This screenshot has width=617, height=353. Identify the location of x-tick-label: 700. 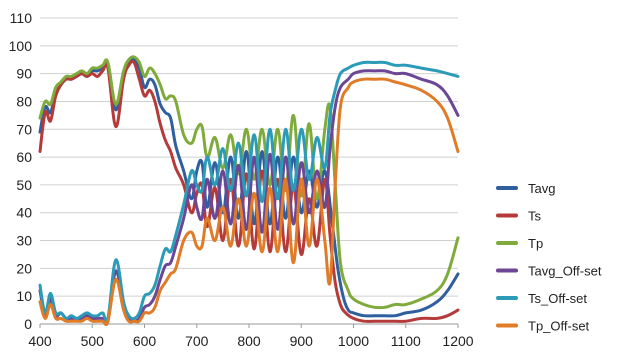
(197, 341).